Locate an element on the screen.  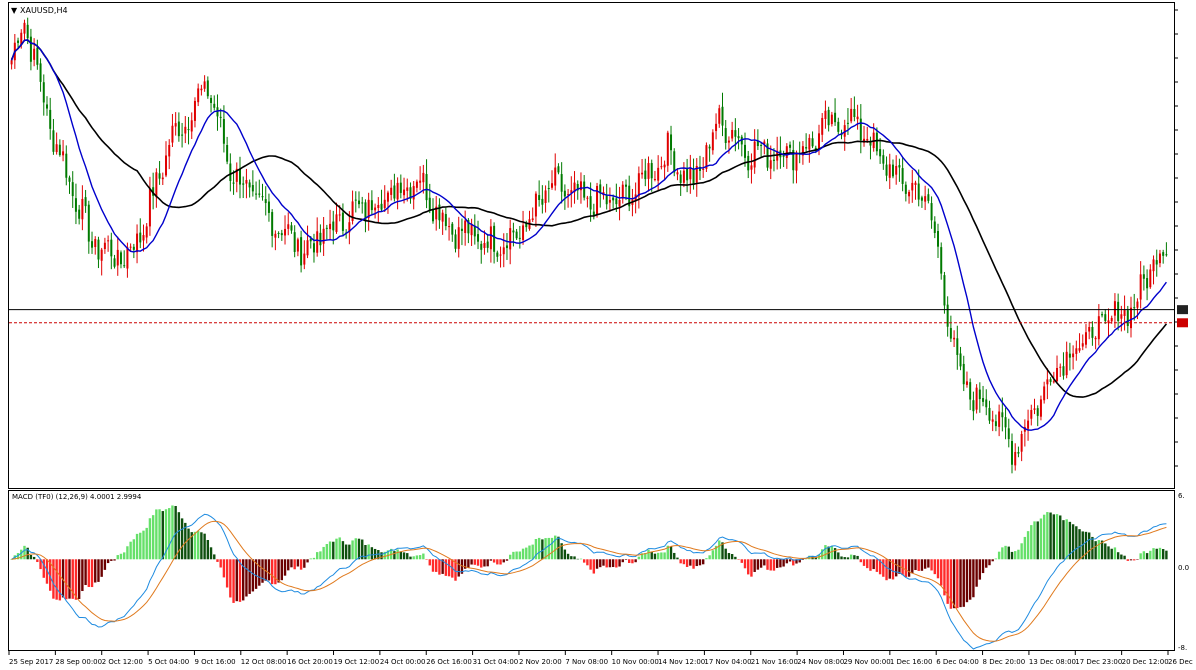
menu-arrow-icon: ▼ is located at coordinates (14, 10).